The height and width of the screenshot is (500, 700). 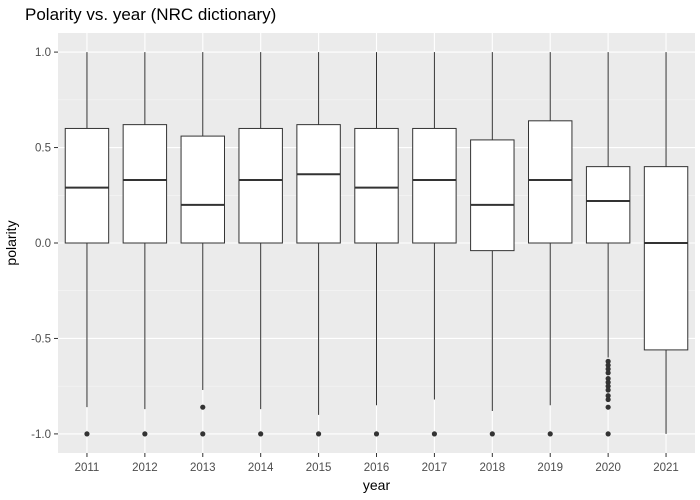 What do you see at coordinates (202, 189) in the screenshot?
I see `box-2013` at bounding box center [202, 189].